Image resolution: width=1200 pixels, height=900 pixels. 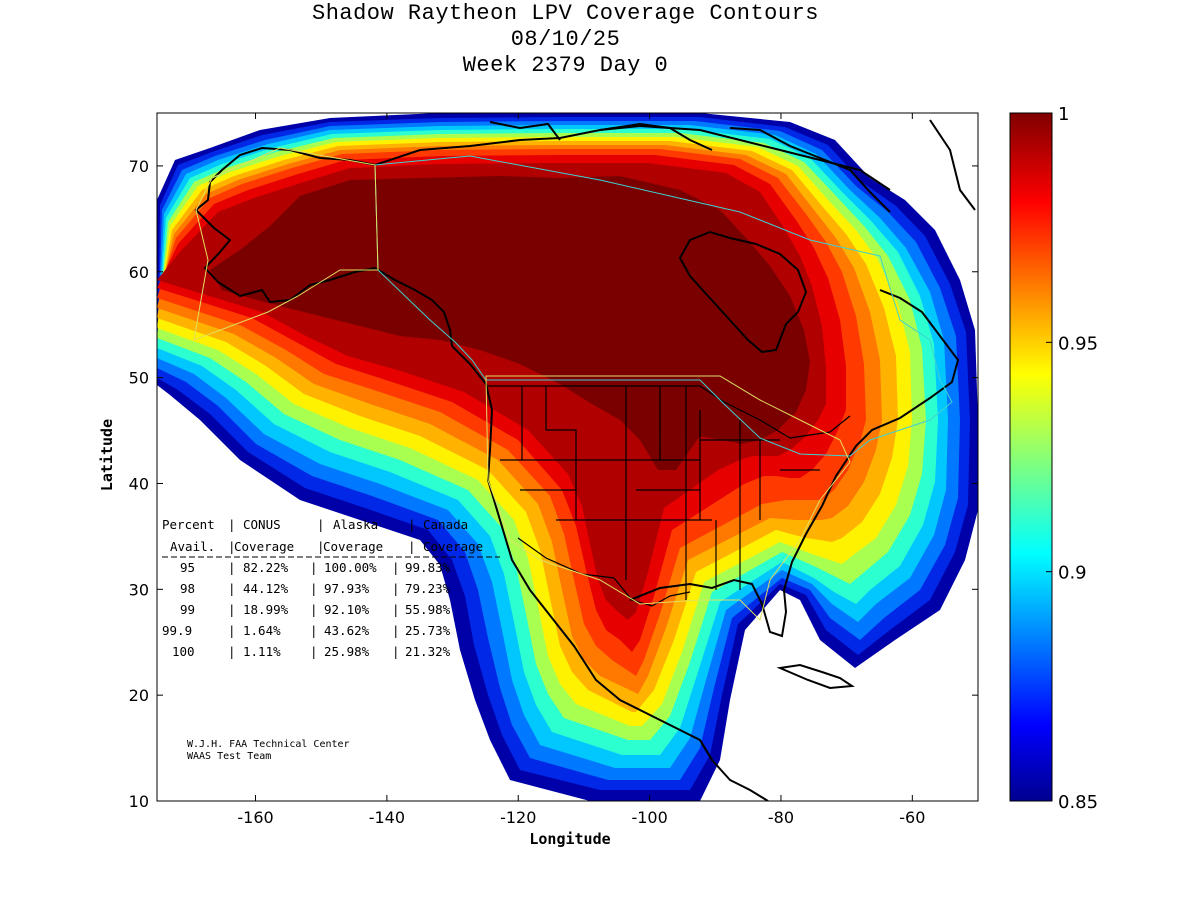 What do you see at coordinates (668, 412) in the screenshot?
I see `us-canada-border` at bounding box center [668, 412].